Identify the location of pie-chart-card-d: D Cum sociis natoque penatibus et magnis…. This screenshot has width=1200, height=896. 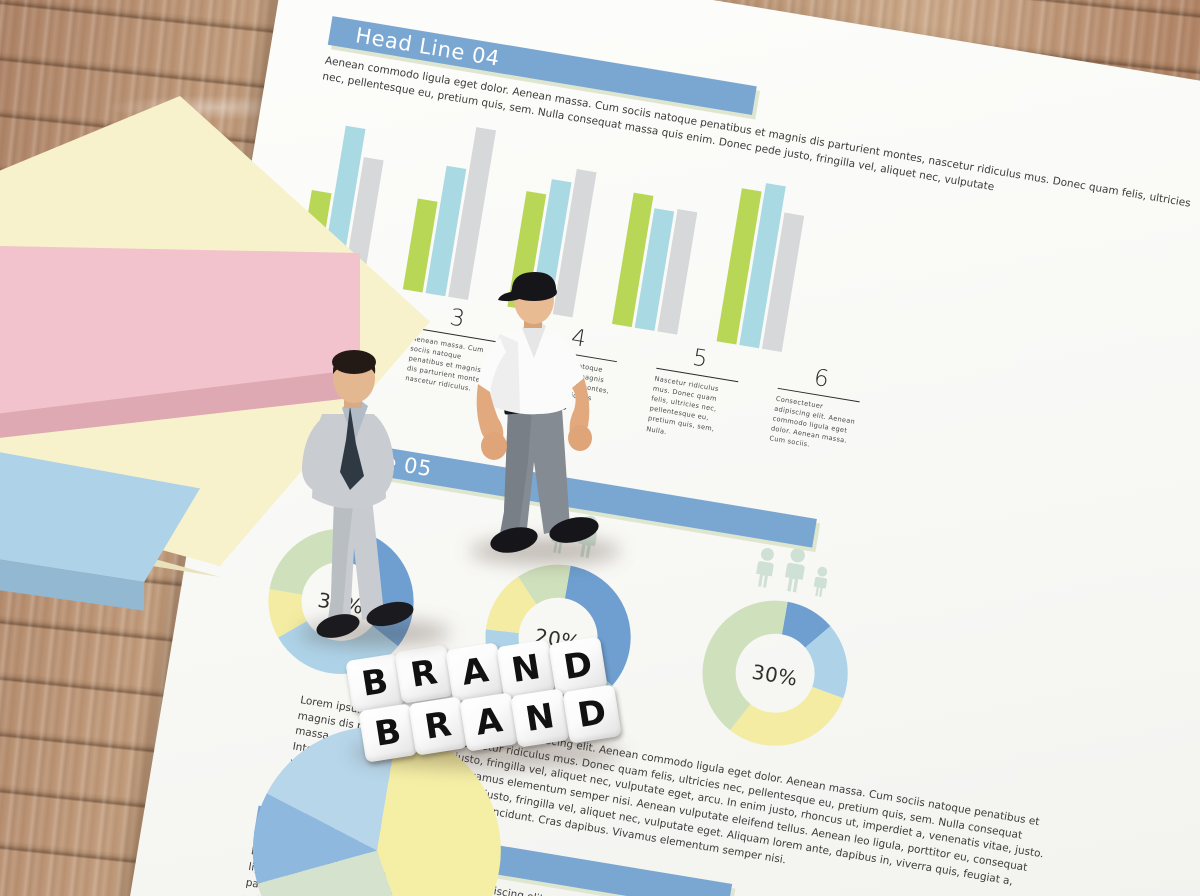
(368, 800).